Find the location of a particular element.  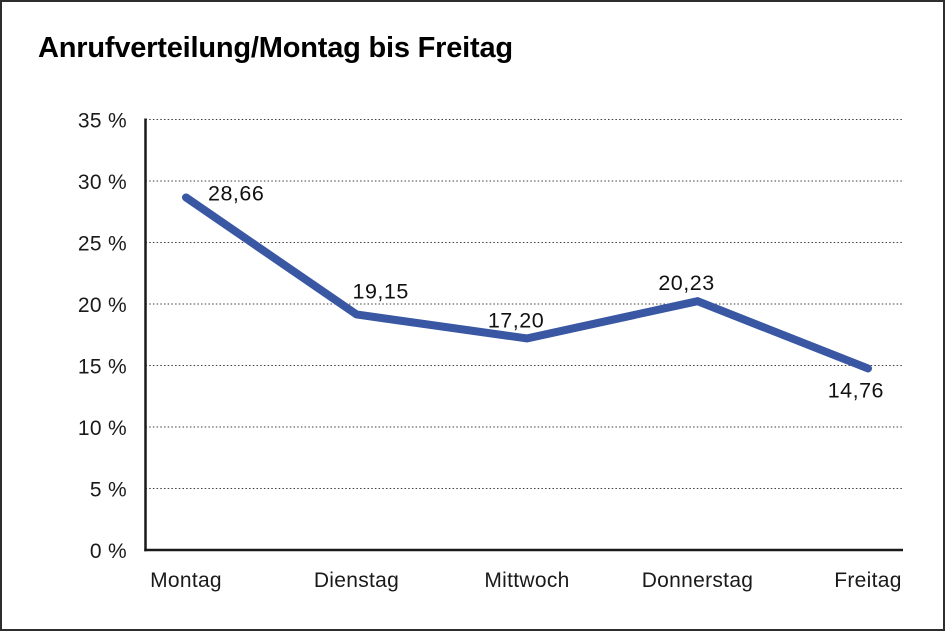

data-point-label: 17,20 is located at coordinates (516, 320).